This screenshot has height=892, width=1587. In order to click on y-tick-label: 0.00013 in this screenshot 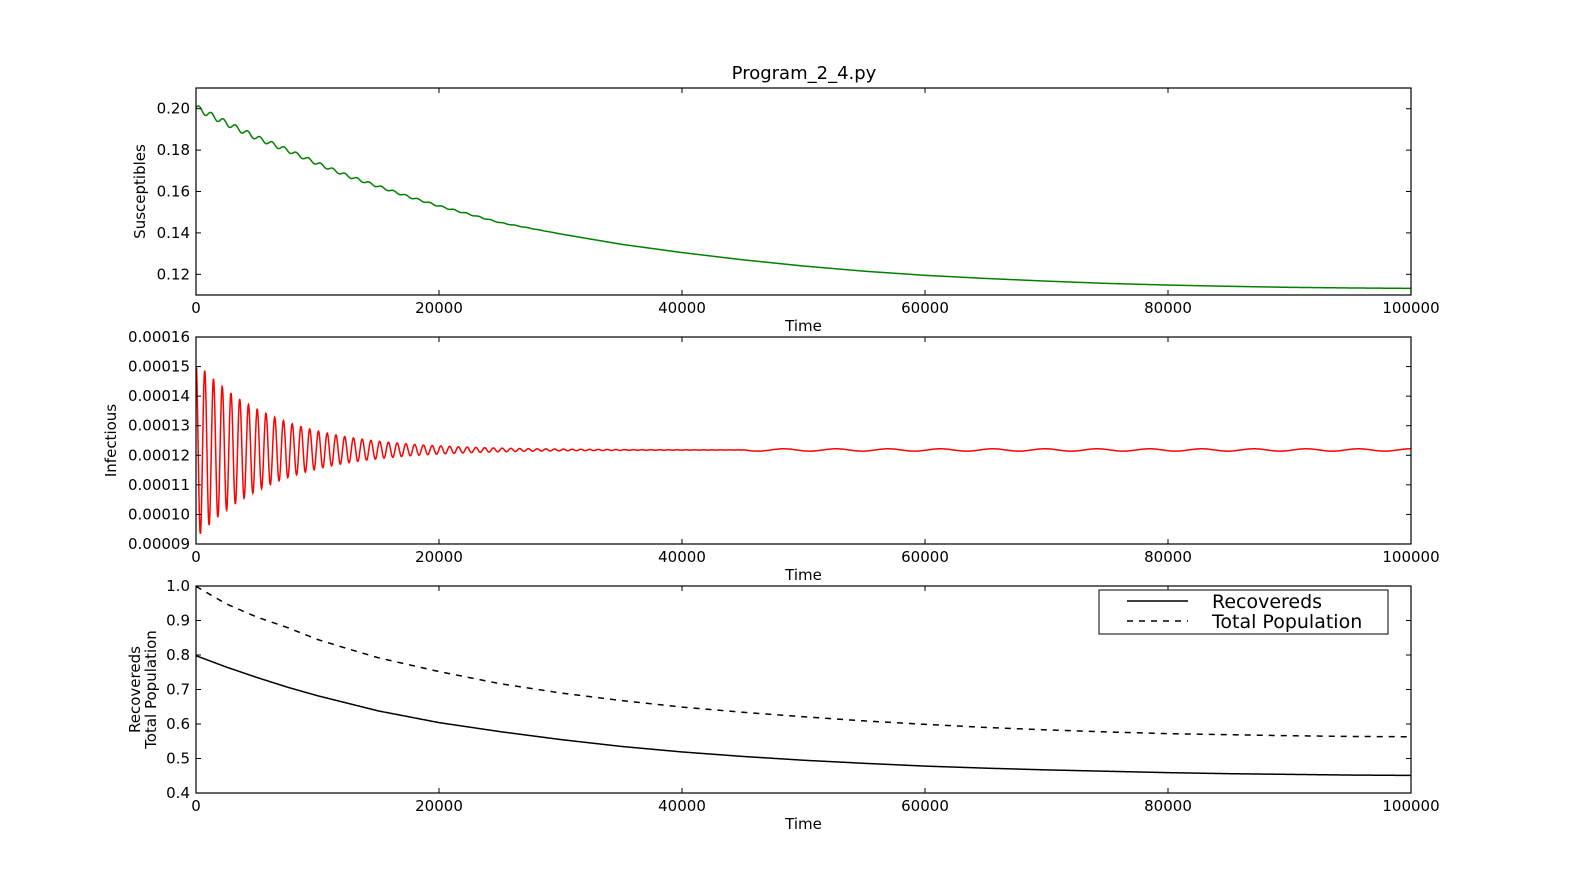, I will do `click(159, 426)`.